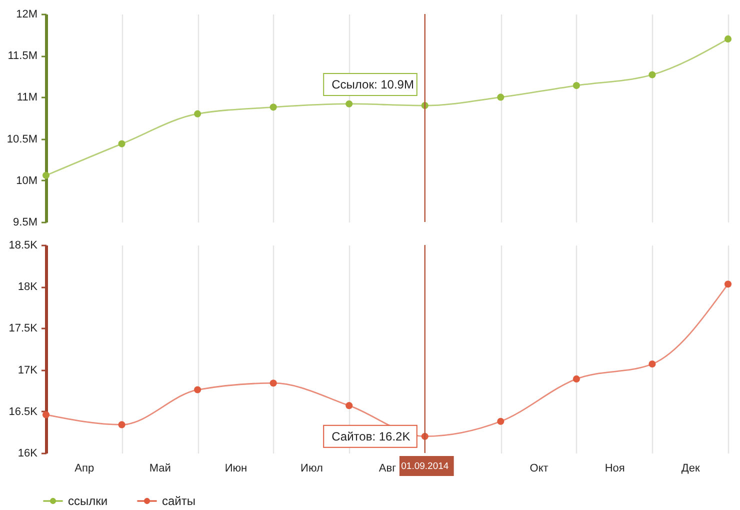 This screenshot has width=740, height=510. I want to click on x-tick-label: Дек, so click(690, 468).